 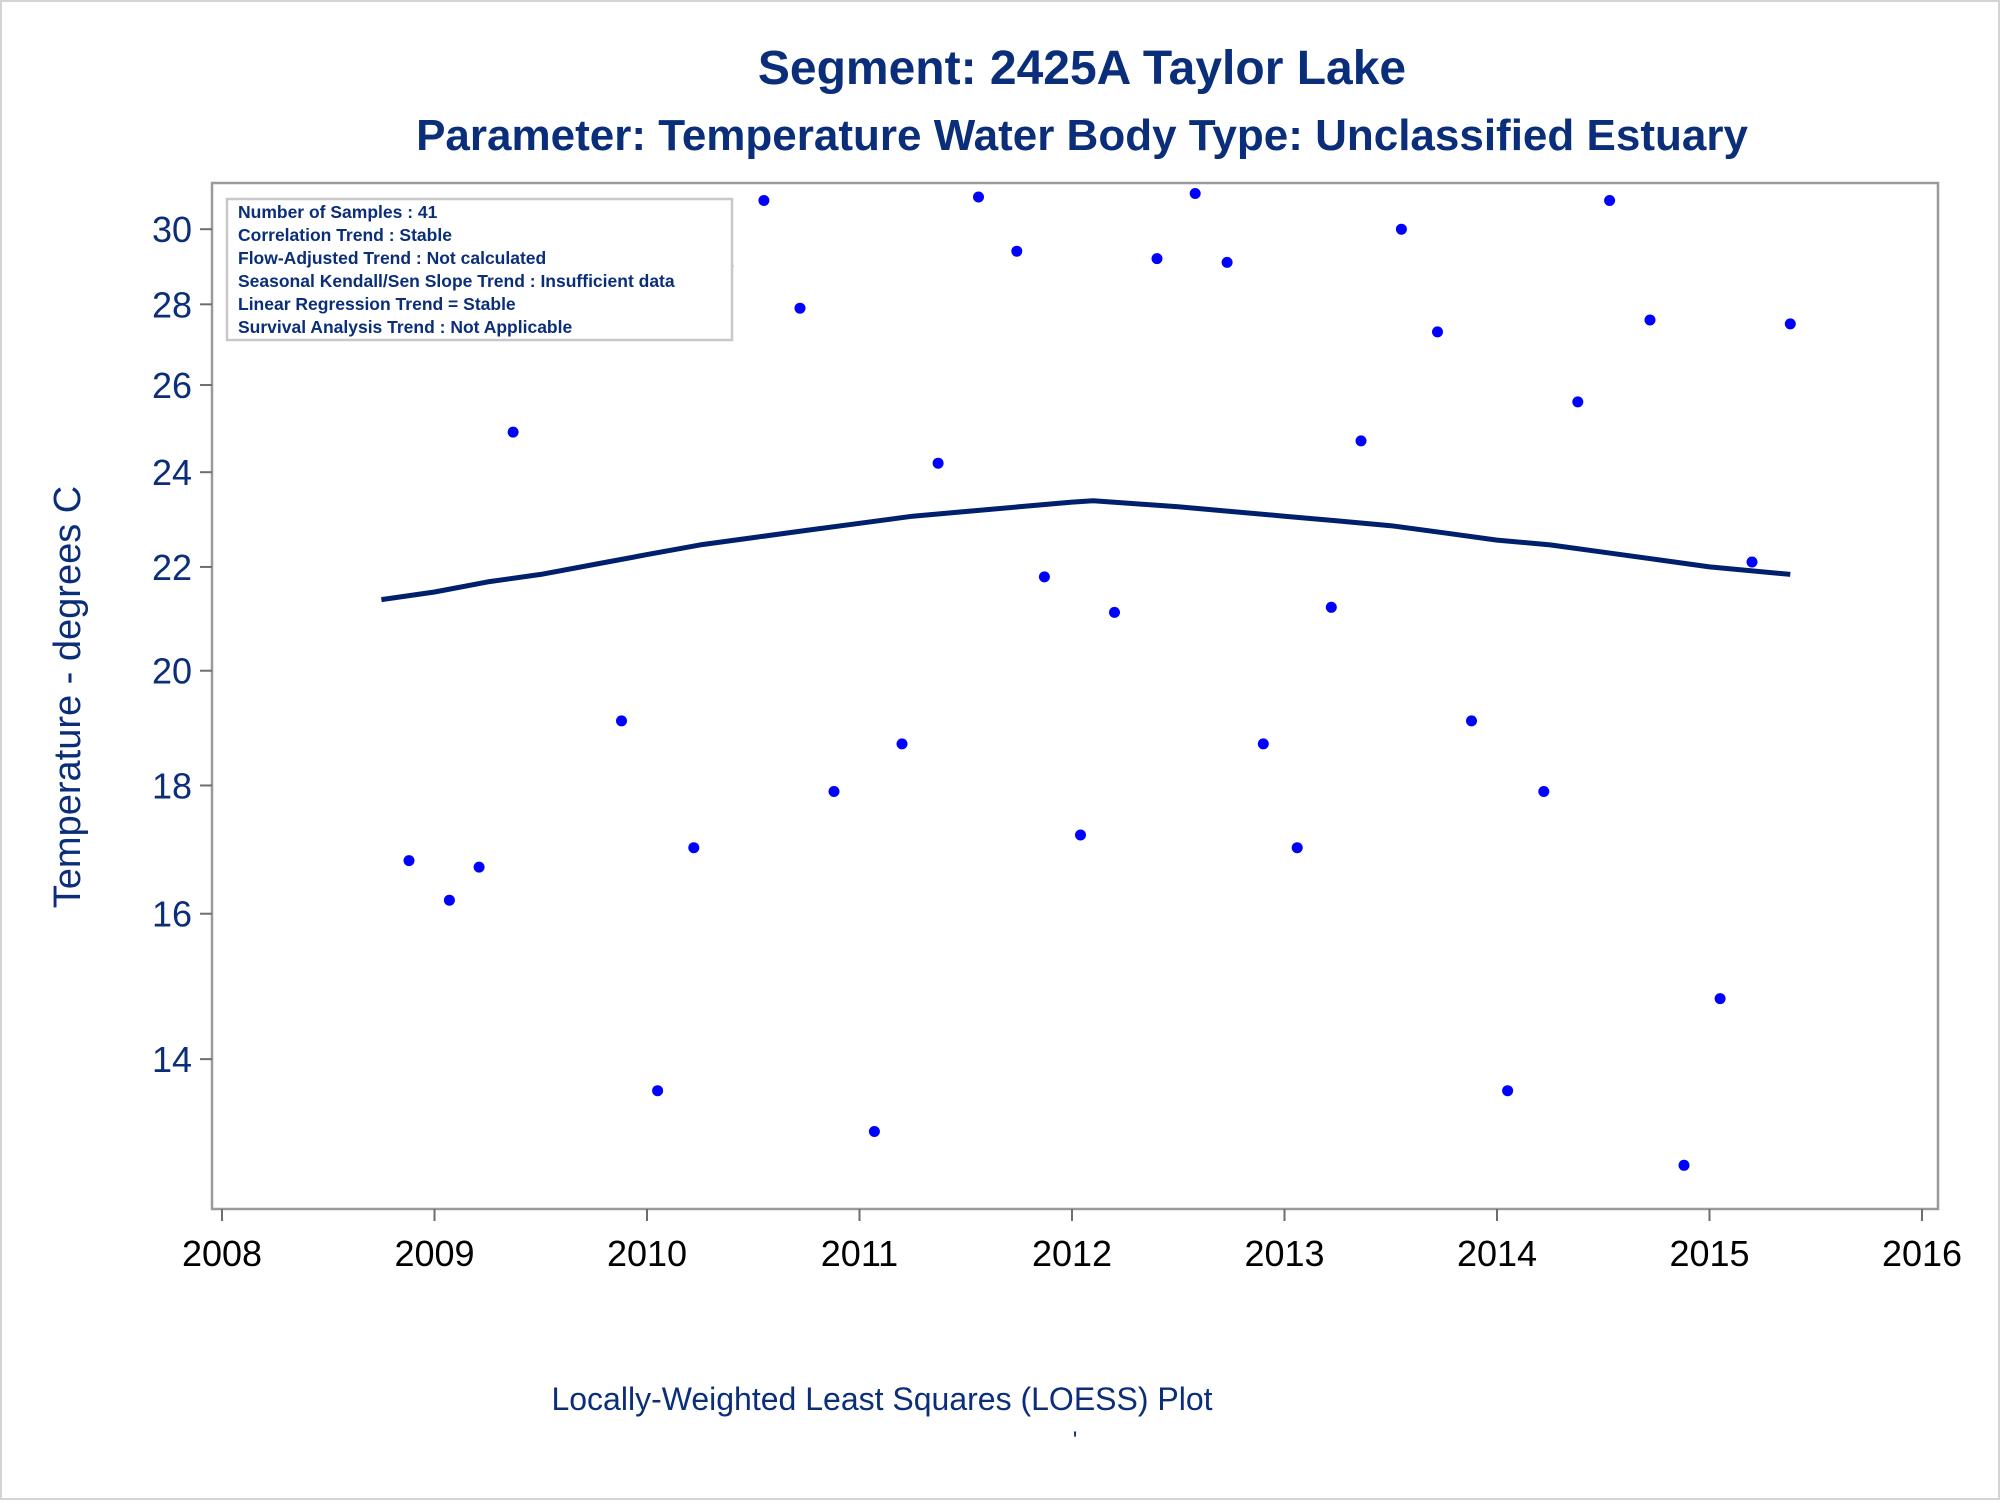 What do you see at coordinates (434, 1253) in the screenshot?
I see `x-tick-label: 2009` at bounding box center [434, 1253].